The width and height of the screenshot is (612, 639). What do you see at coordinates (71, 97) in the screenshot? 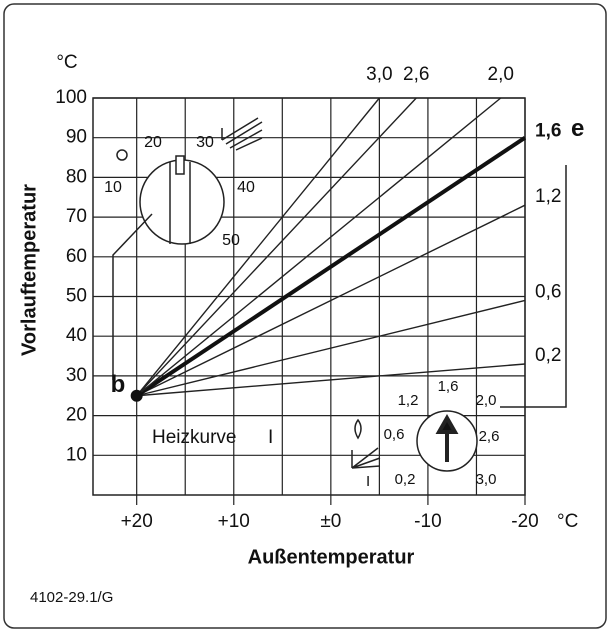
I see `y-tick-label: 100` at bounding box center [71, 97].